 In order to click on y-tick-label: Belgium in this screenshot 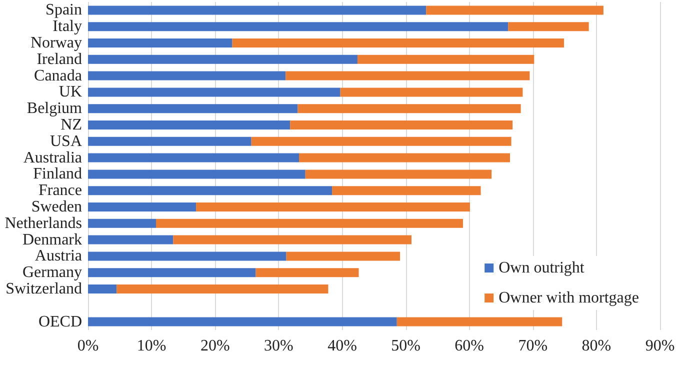, I will do `click(54, 109)`.